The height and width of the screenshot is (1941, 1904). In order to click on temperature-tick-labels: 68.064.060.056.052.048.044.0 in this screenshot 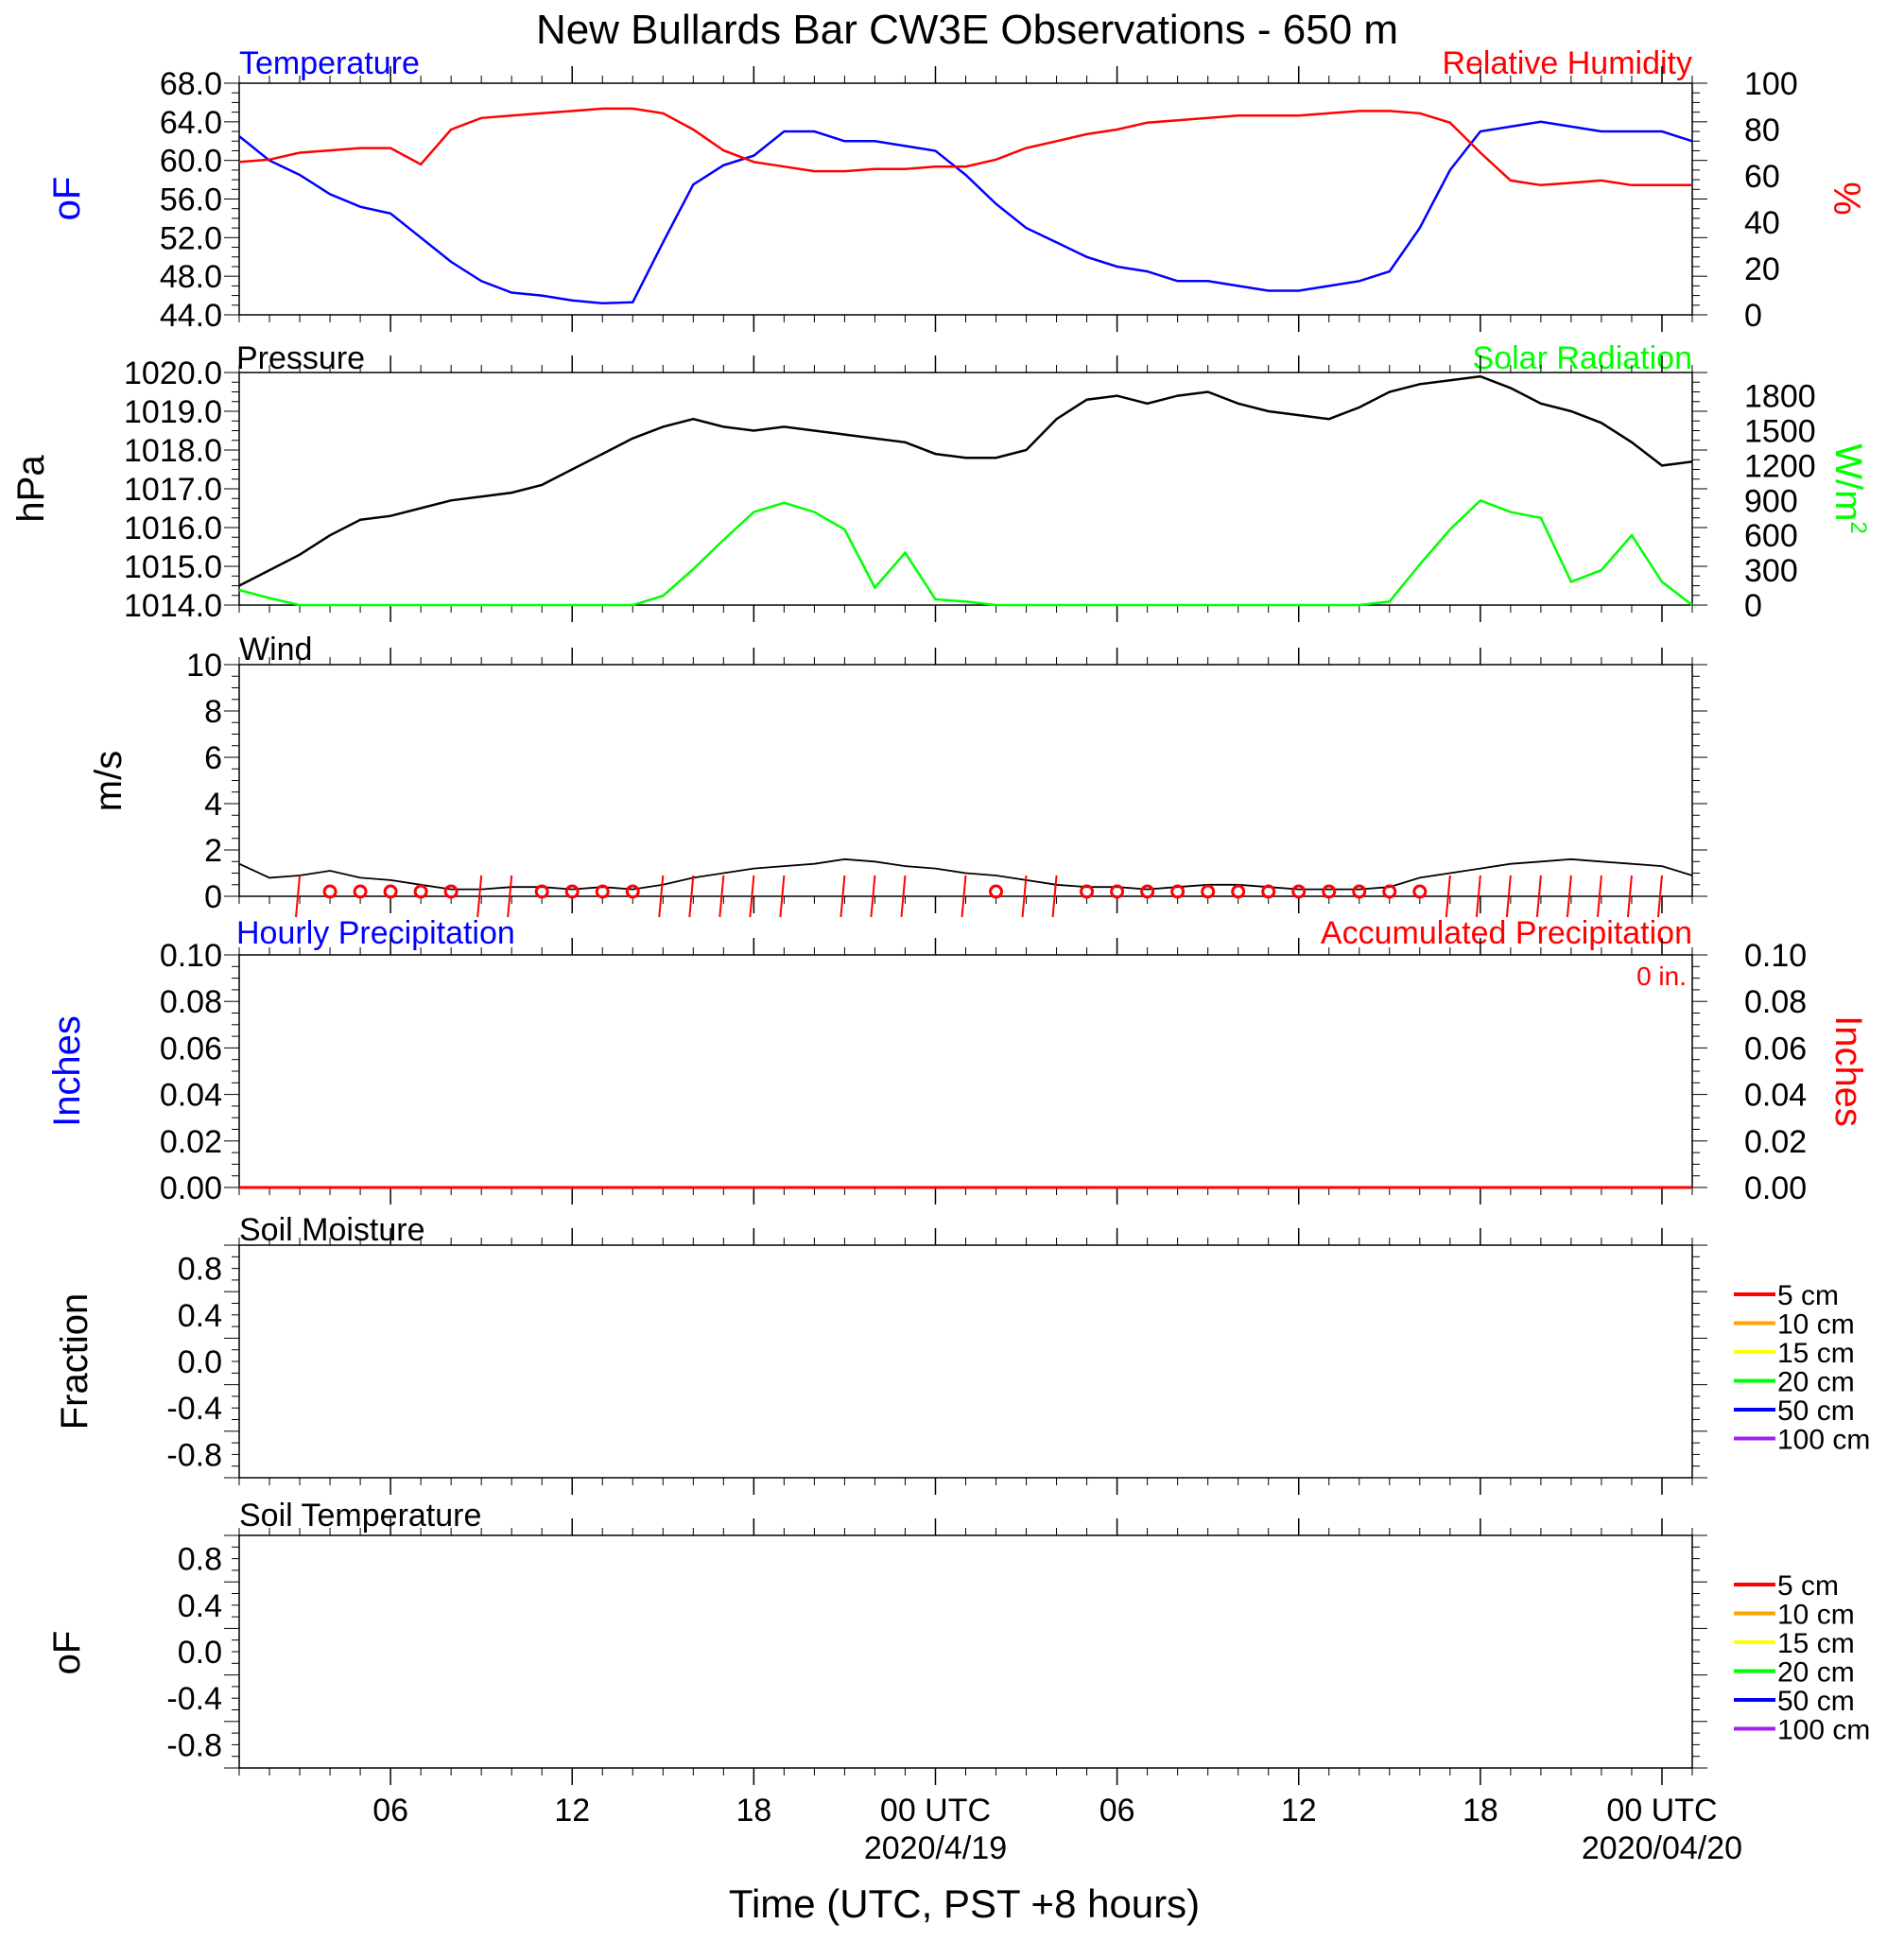, I will do `click(191, 200)`.